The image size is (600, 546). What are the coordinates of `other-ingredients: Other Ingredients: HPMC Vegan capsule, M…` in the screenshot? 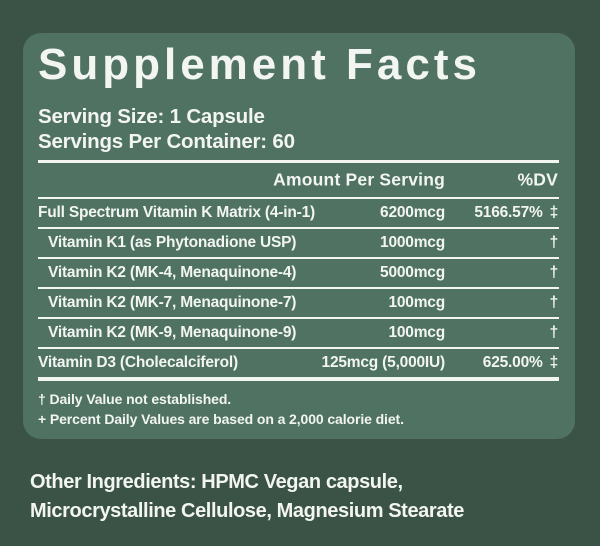 It's located at (247, 497).